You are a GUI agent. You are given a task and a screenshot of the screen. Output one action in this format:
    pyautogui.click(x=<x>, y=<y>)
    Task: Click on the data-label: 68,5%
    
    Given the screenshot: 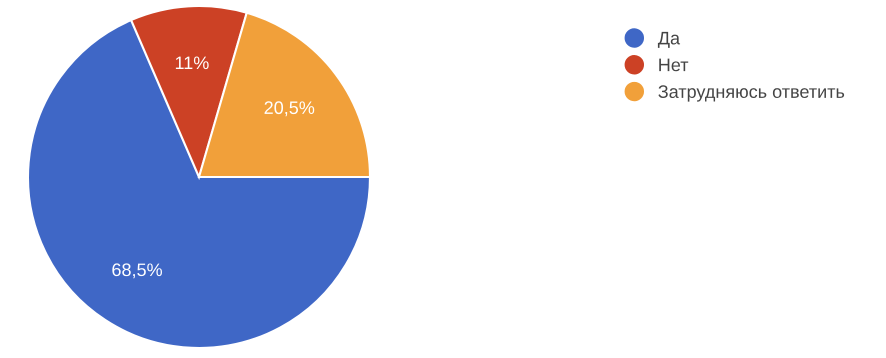 What is the action you would take?
    pyautogui.click(x=137, y=270)
    